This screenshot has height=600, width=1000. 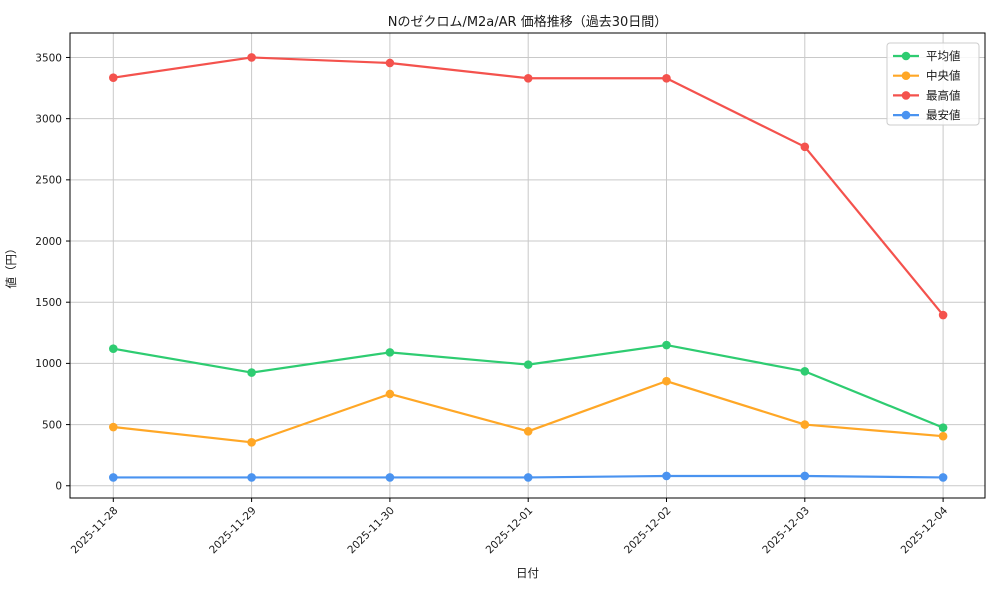 I want to click on legend-highest-marker-icon, so click(x=906, y=95).